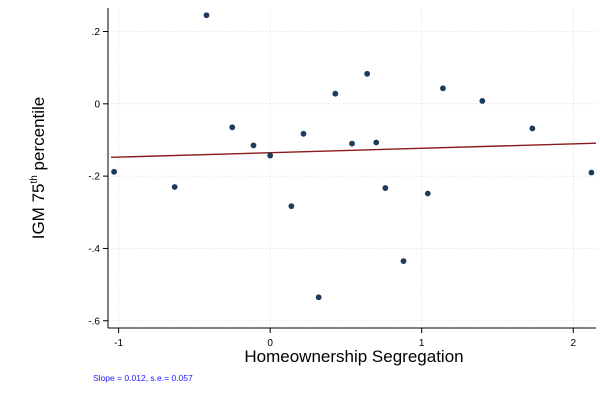  I want to click on y-tick-label: -.4, so click(94, 249).